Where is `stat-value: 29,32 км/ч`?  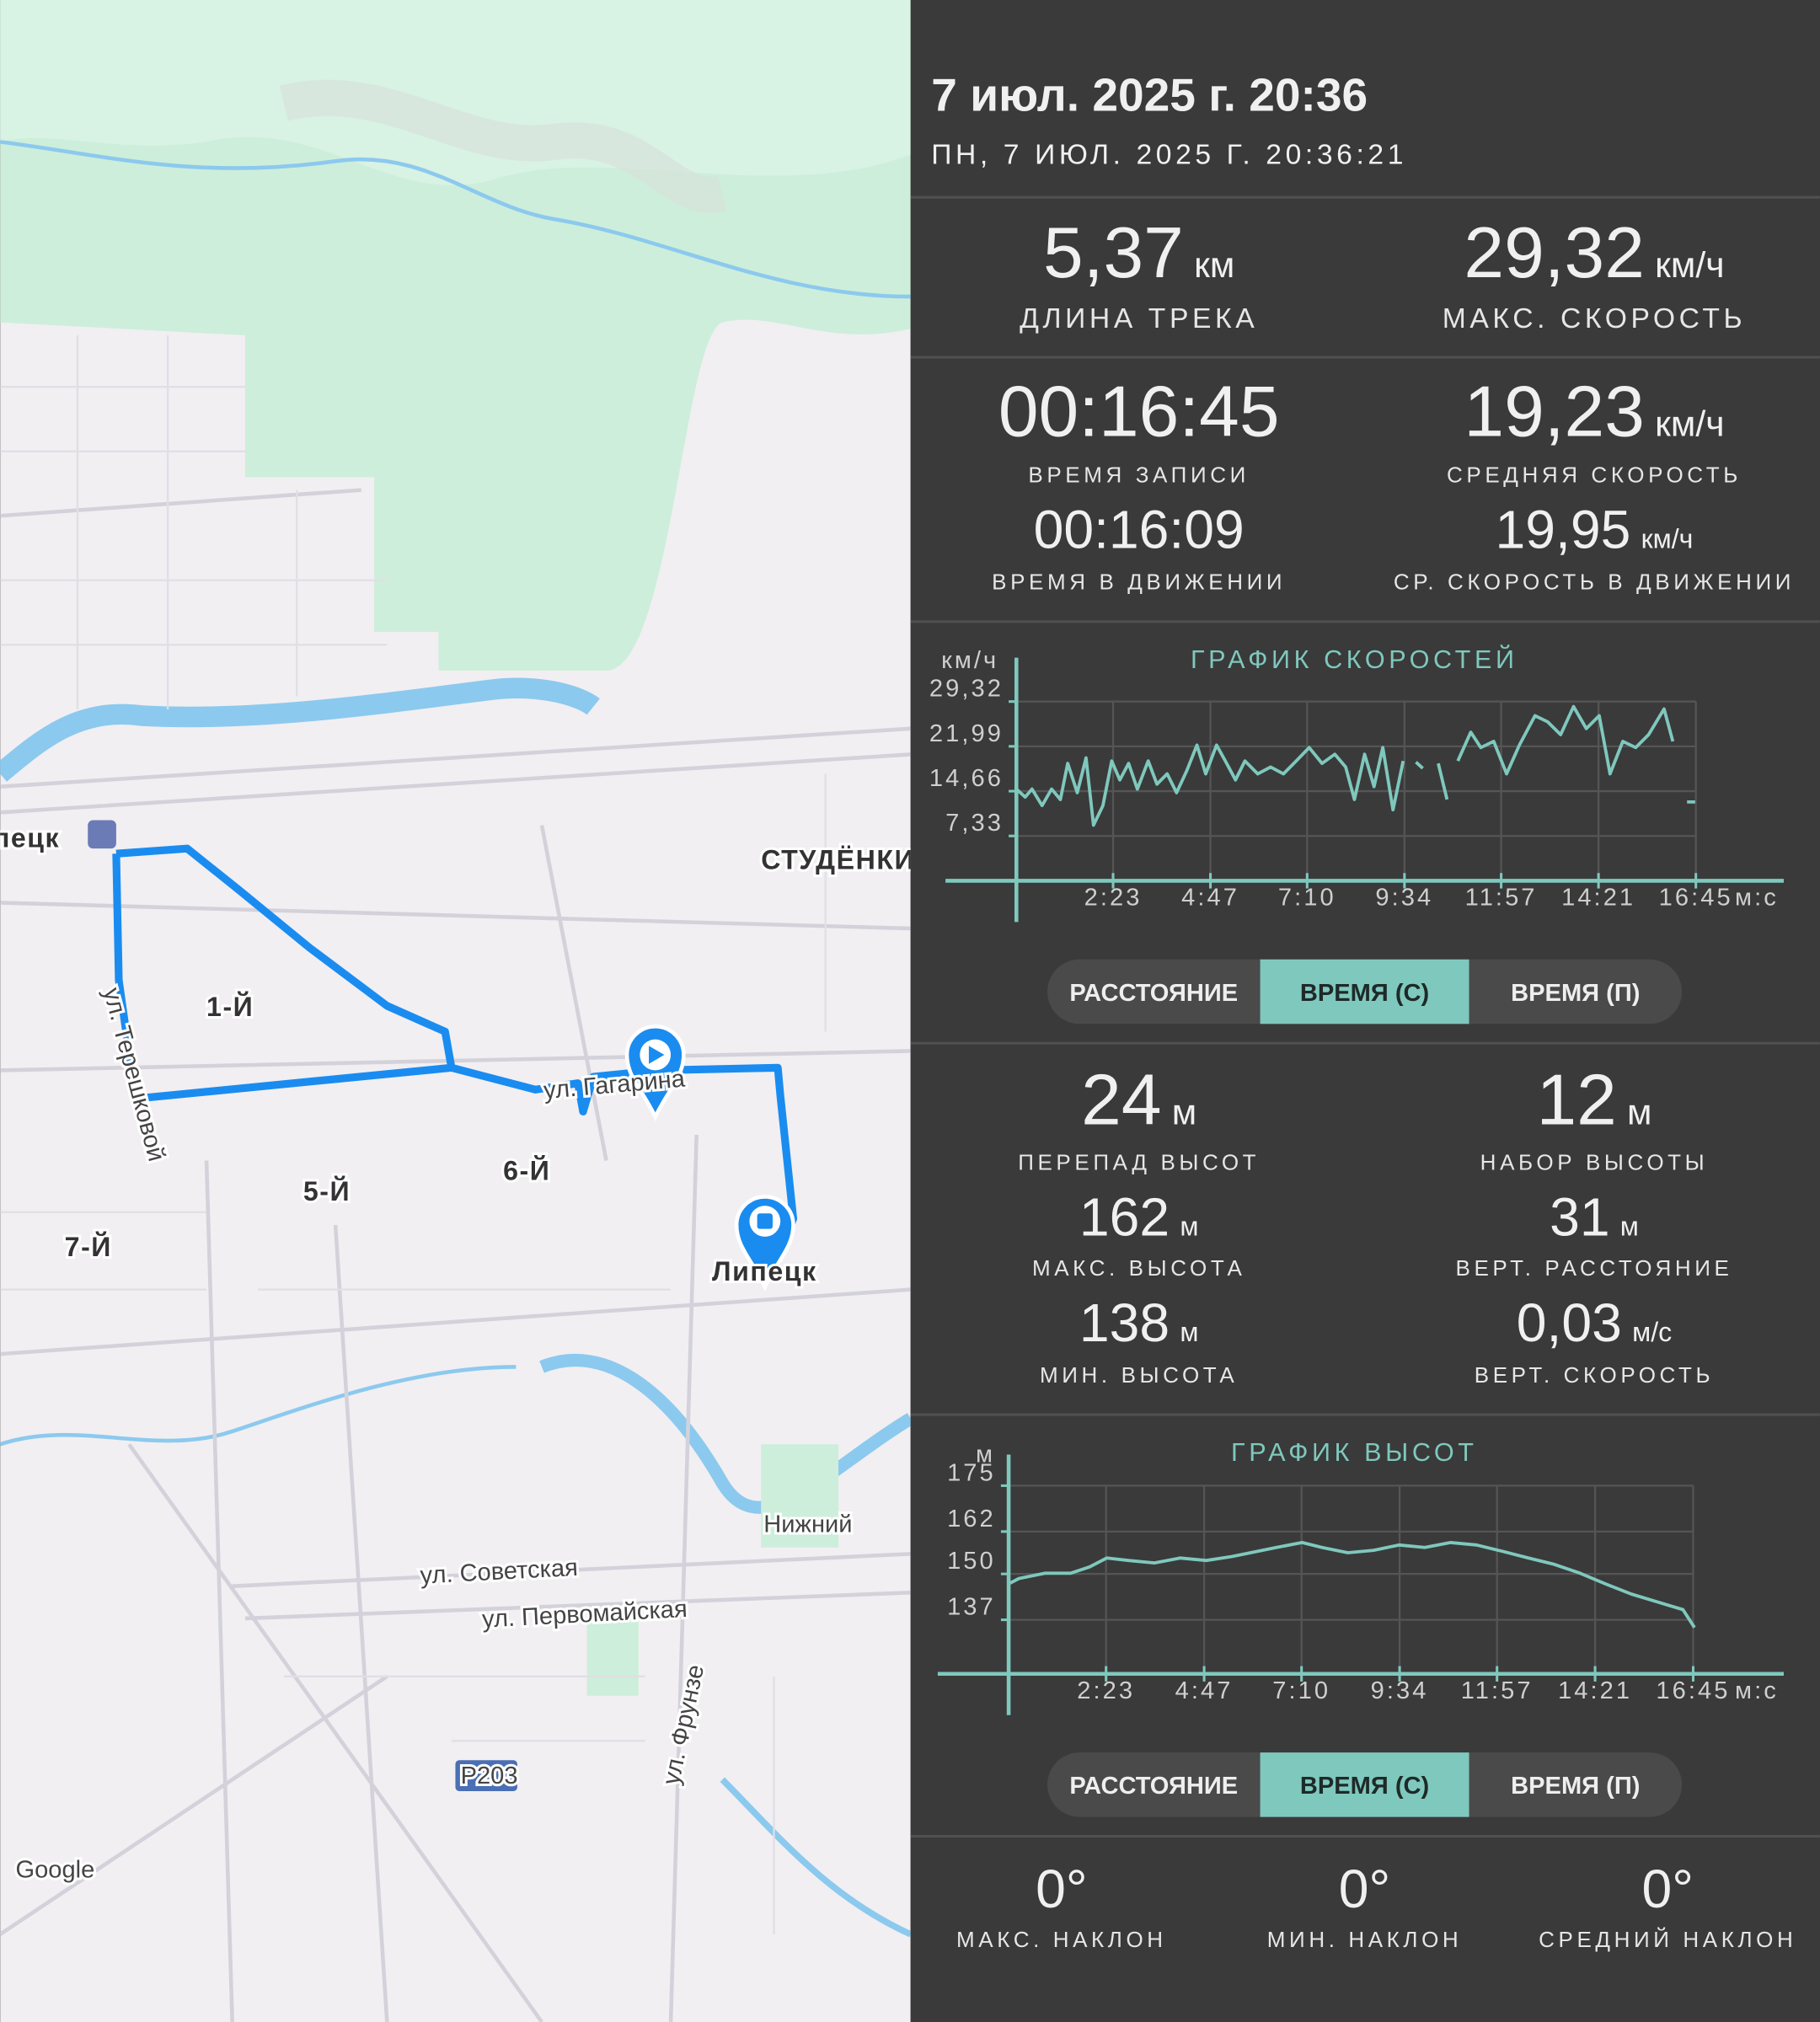 stat-value: 29,32 км/ч is located at coordinates (1594, 252).